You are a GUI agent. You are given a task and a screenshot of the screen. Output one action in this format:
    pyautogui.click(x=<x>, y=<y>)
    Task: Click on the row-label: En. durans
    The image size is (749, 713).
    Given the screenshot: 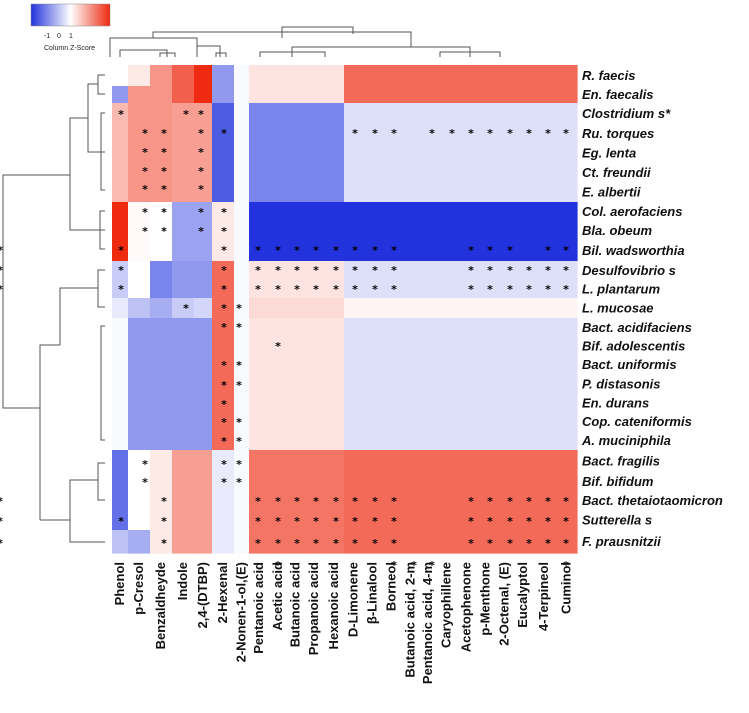 What is the action you would take?
    pyautogui.click(x=615, y=403)
    